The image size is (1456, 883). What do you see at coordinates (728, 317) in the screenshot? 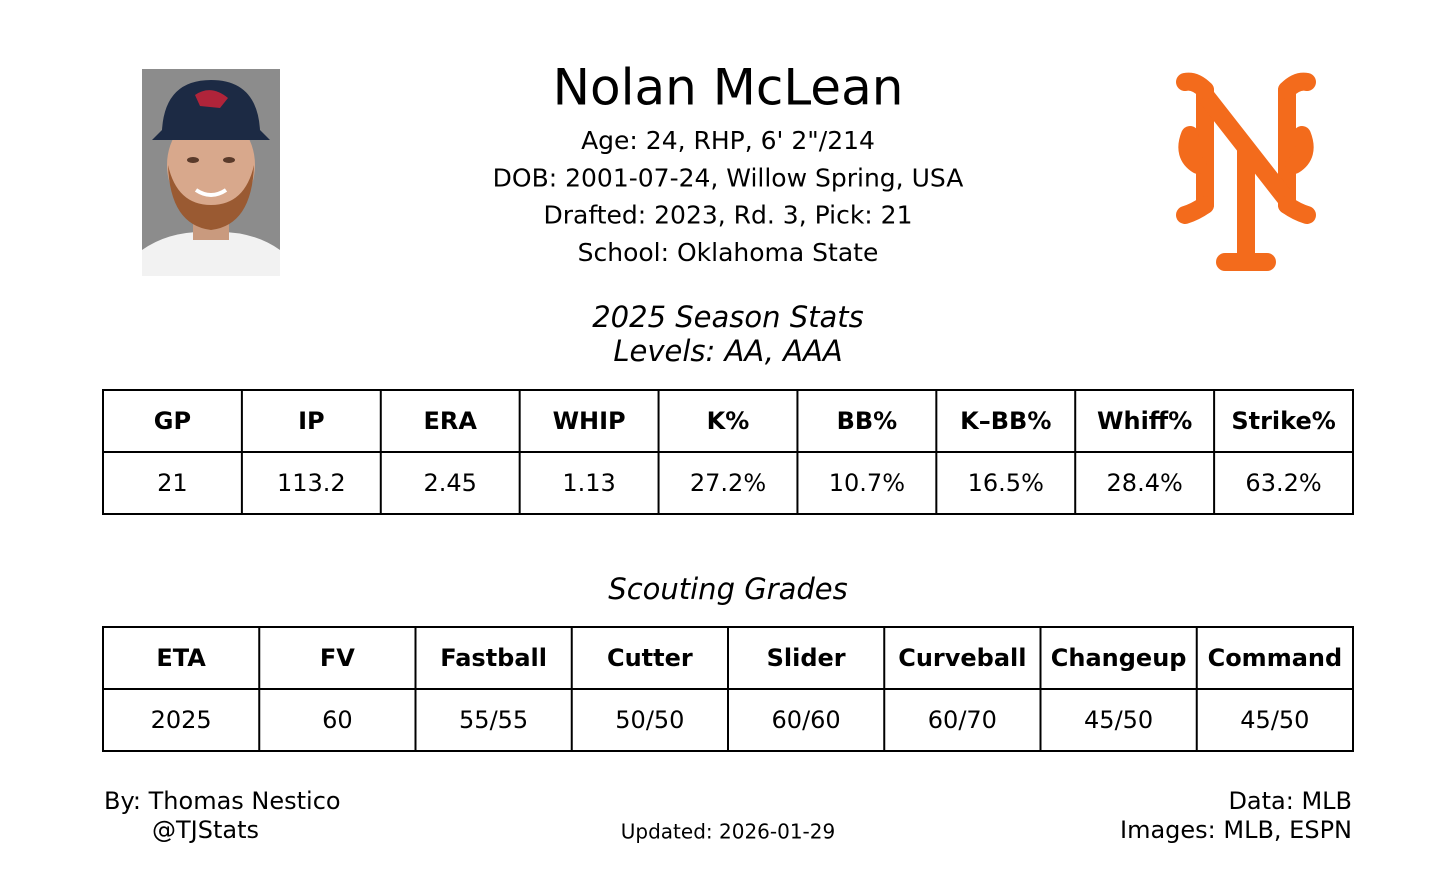
I see `stats-title: 2025 Season Stats` at bounding box center [728, 317].